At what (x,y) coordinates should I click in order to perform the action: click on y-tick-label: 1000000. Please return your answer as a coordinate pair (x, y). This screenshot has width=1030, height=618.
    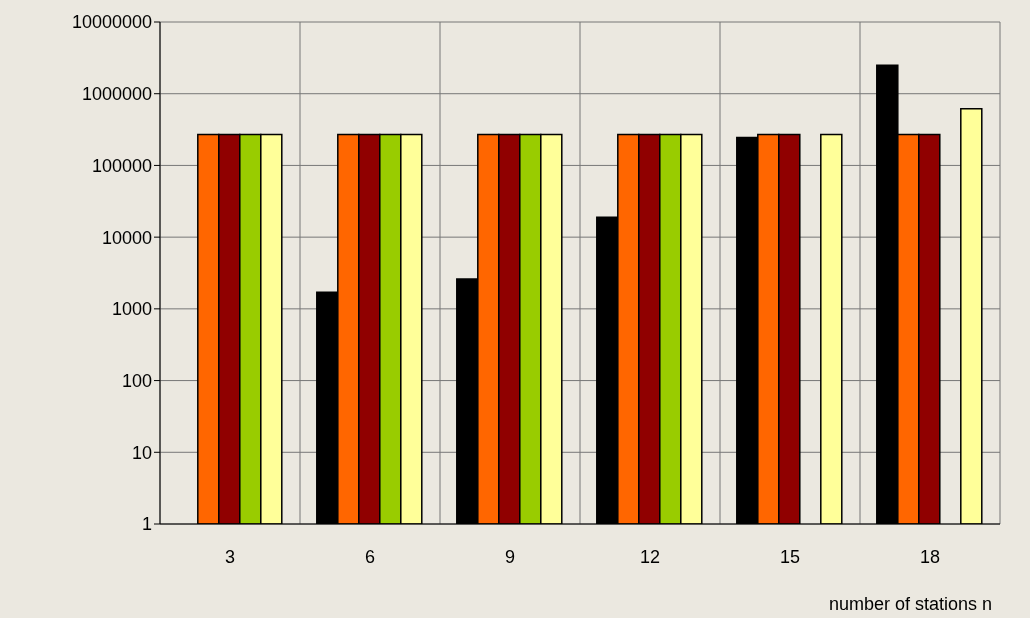
    Looking at the image, I should click on (116, 94).